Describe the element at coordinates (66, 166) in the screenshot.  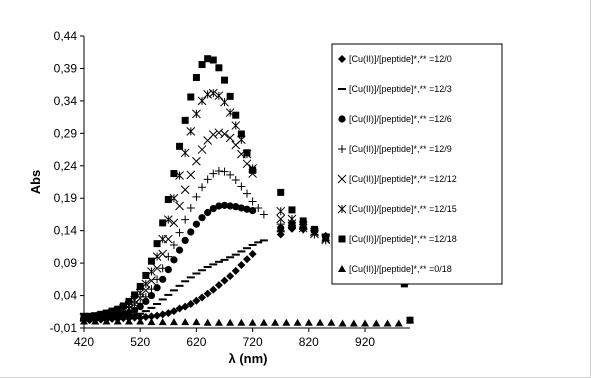
I see `y-tick-label: 0,24` at that location.